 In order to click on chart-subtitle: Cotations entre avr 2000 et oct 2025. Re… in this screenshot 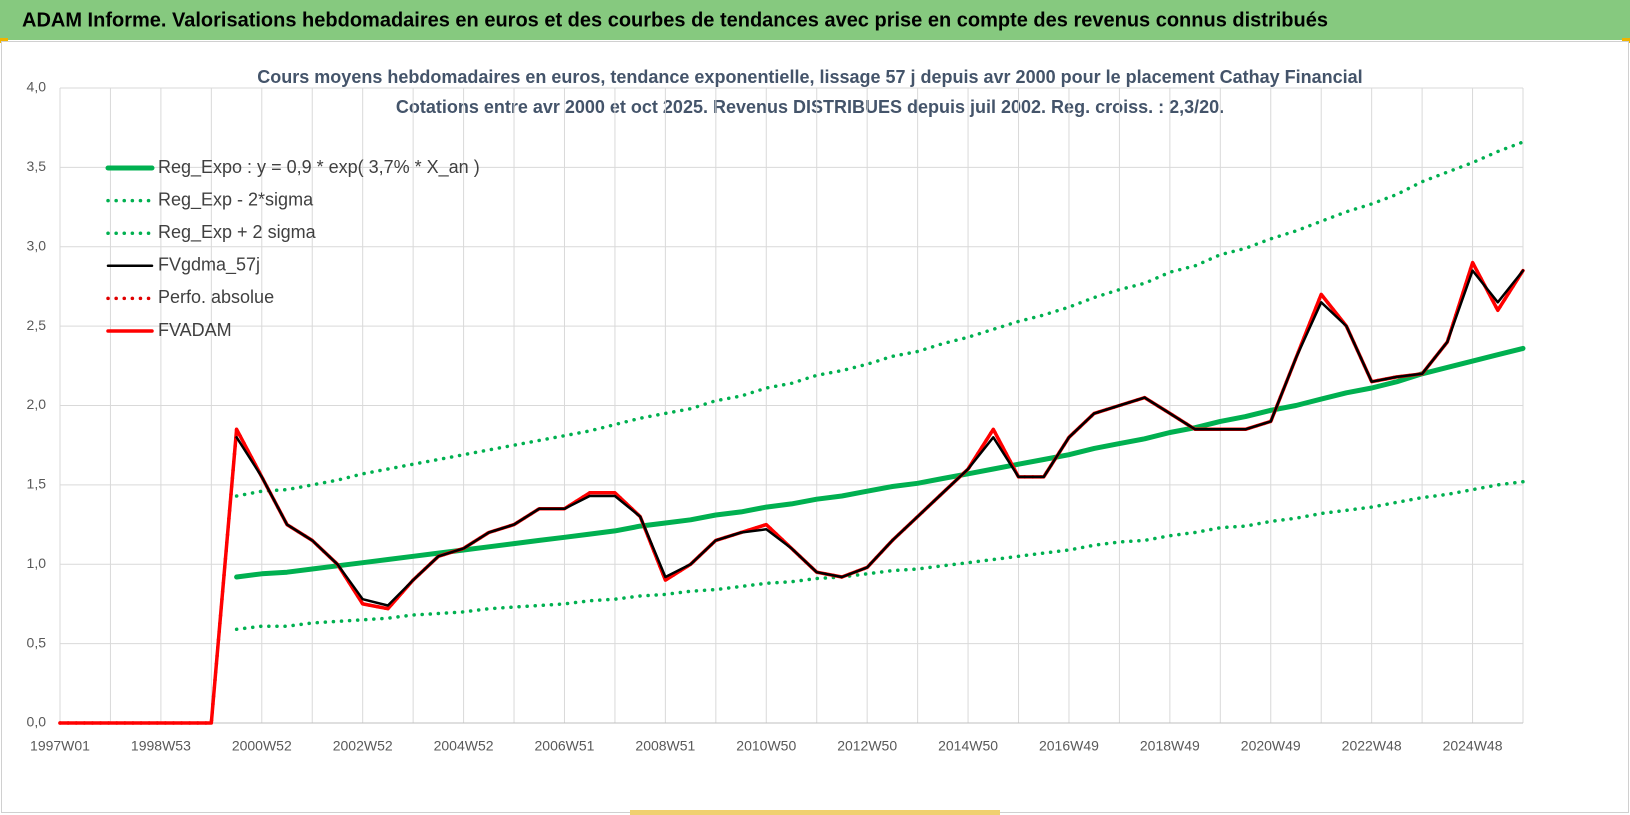, I will do `click(810, 107)`.